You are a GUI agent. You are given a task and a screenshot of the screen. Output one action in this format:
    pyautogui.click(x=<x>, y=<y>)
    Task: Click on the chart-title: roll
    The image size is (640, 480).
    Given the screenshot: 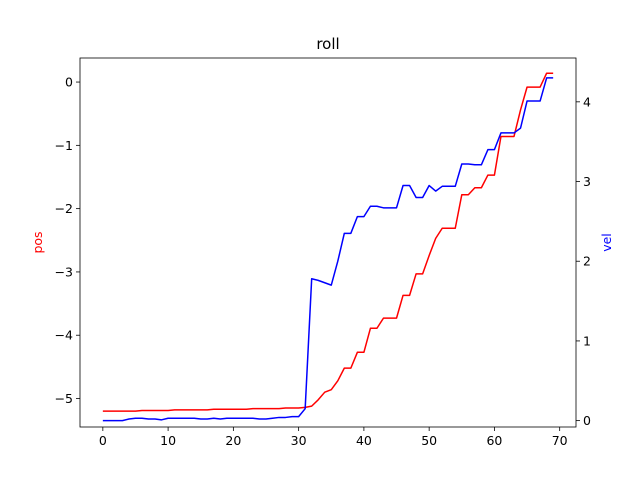 What is the action you would take?
    pyautogui.click(x=327, y=44)
    